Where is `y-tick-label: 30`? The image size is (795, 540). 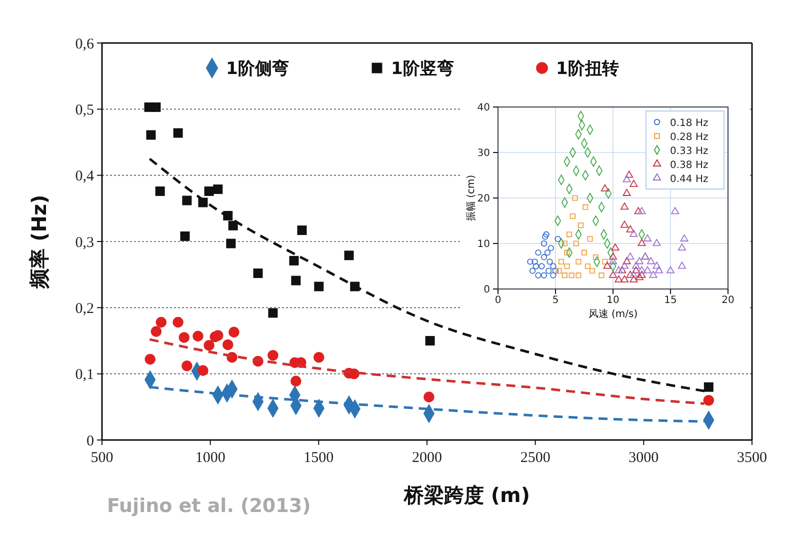 y-tick-label: 30 is located at coordinates (483, 153).